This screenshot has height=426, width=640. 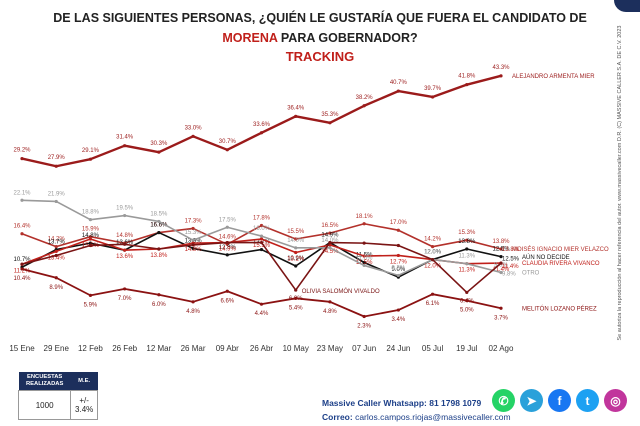 I want to click on data-label: 6.6%, so click(x=227, y=301).